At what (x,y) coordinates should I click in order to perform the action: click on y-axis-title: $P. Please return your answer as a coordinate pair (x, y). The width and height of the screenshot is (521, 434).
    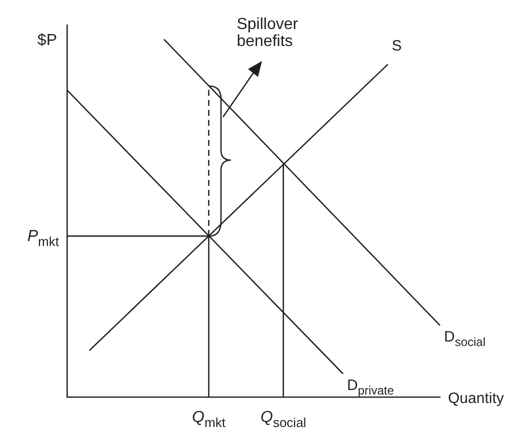
    Looking at the image, I should click on (47, 40).